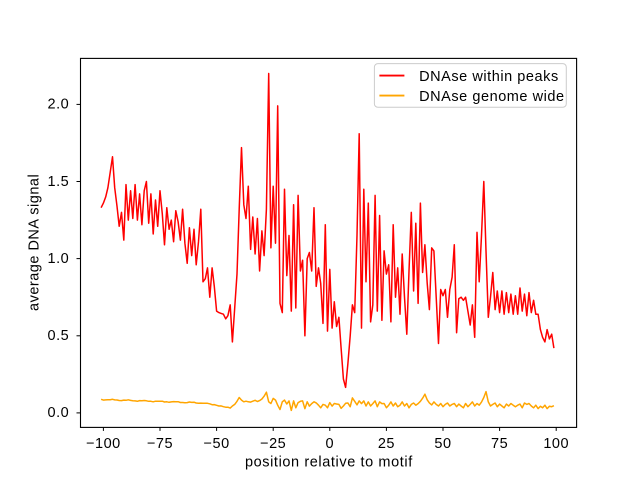 The height and width of the screenshot is (485, 640). What do you see at coordinates (273, 444) in the screenshot?
I see `svg-text: −25` at bounding box center [273, 444].